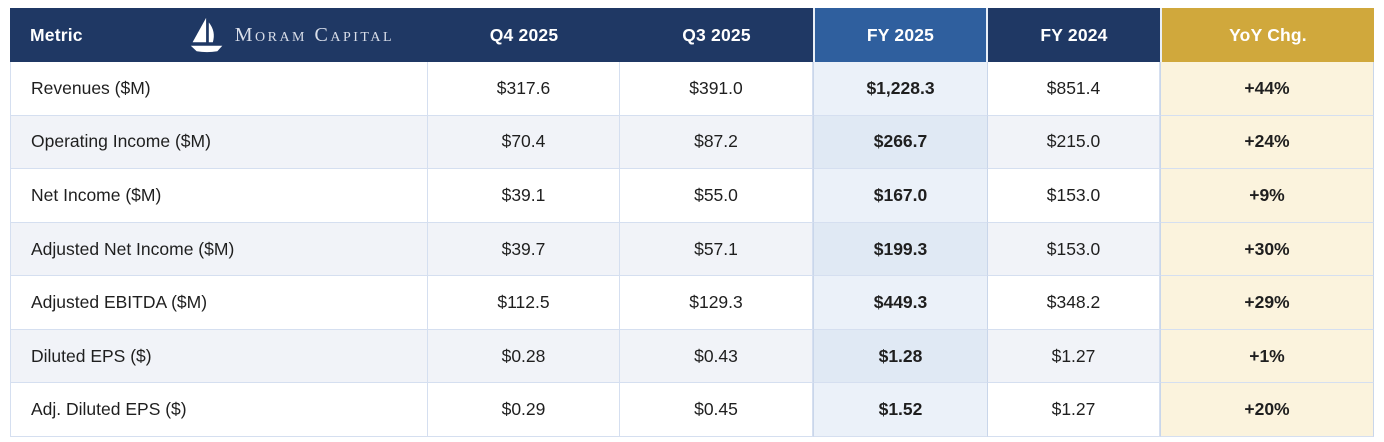  I want to click on metric-label: Revenues ($M), so click(219, 89).